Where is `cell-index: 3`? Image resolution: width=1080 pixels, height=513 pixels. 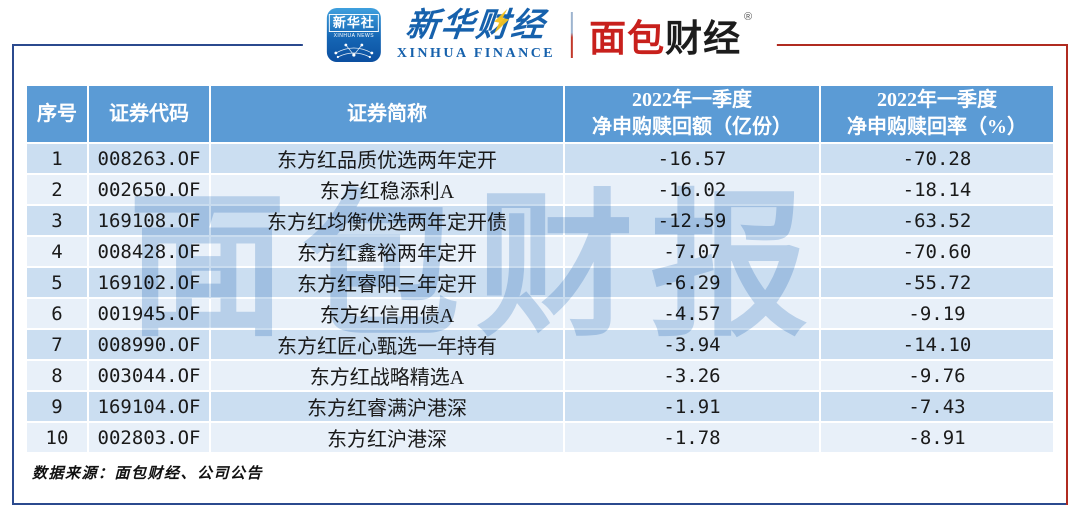 cell-index: 3 is located at coordinates (57, 220).